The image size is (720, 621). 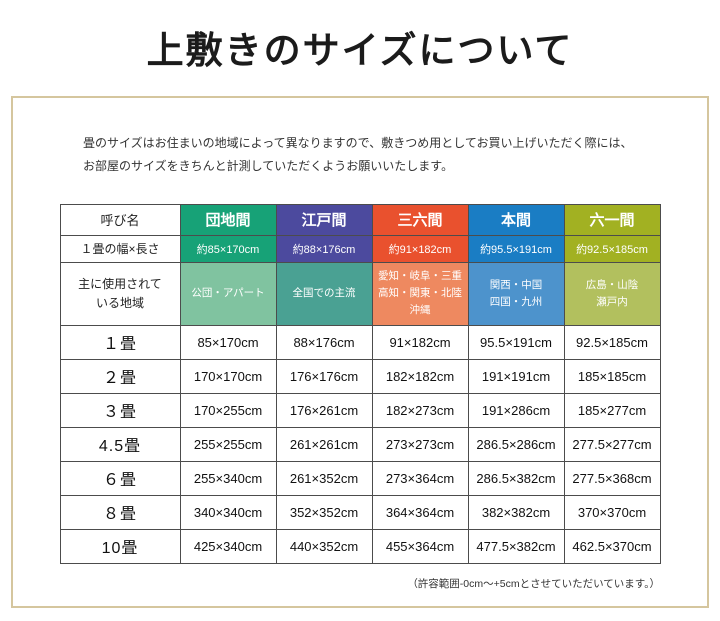 I want to click on width-length-value: 約95.5×191cm, so click(x=516, y=248).